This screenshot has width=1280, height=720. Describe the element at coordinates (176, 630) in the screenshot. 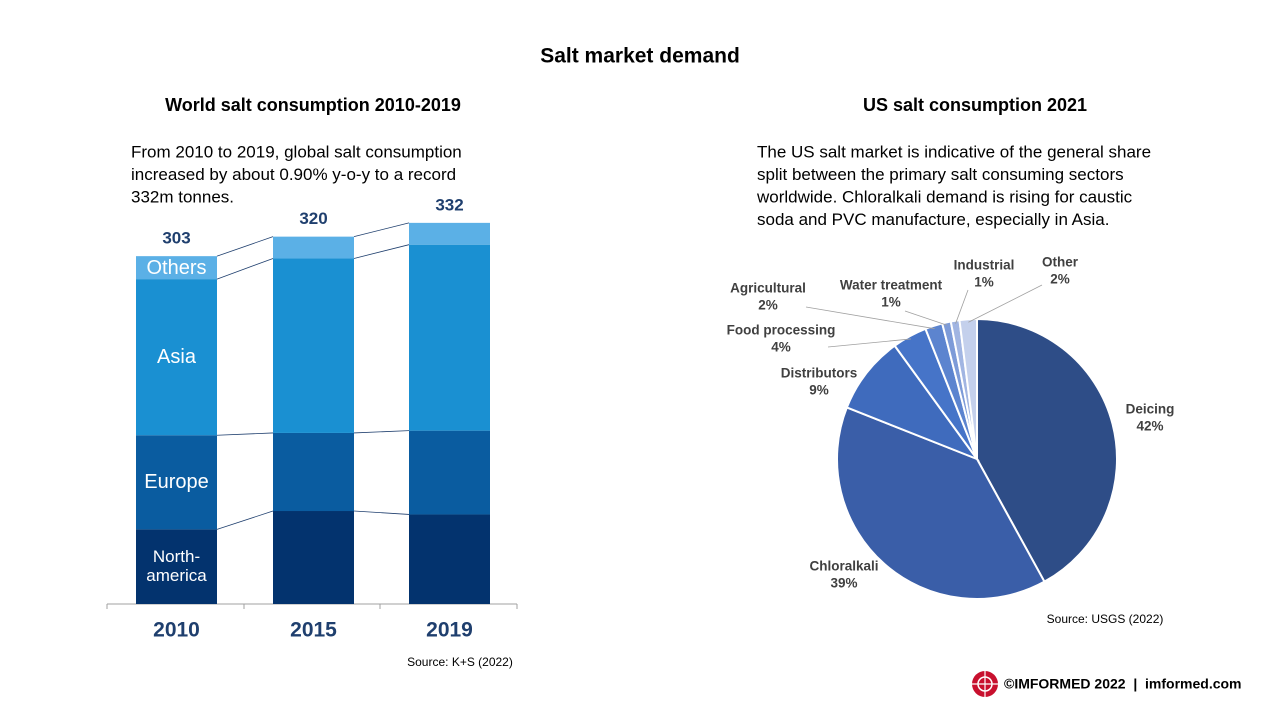

I see `x-tick-label: 2010` at that location.